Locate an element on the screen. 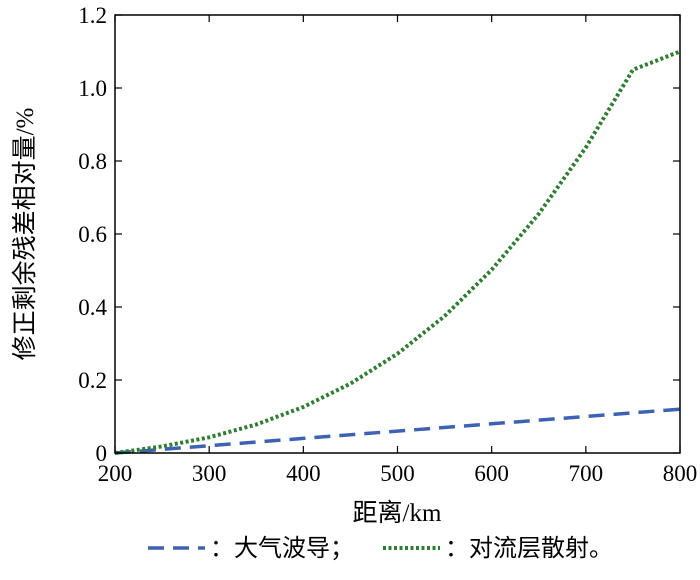 This screenshot has height=580, width=700. legend: ：大气波导； ：对流层散射。 is located at coordinates (380, 548).